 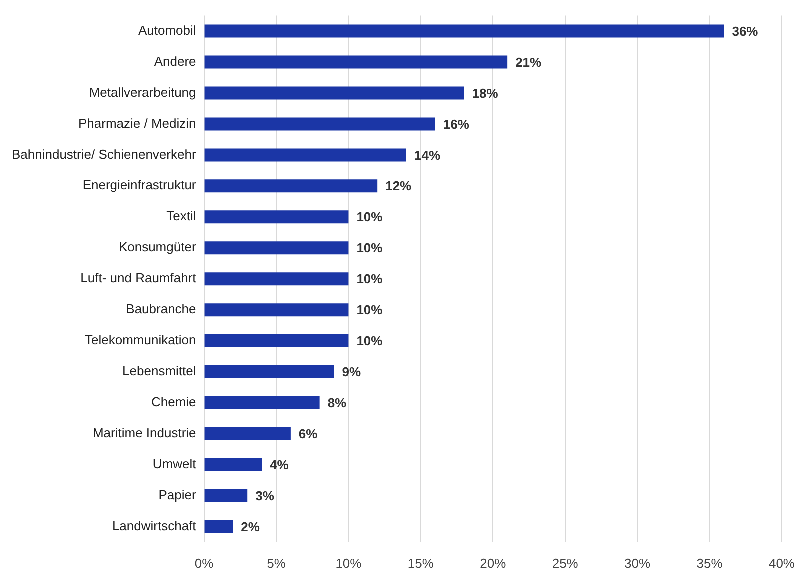 I want to click on x-tick-label: 20%, so click(x=493, y=563).